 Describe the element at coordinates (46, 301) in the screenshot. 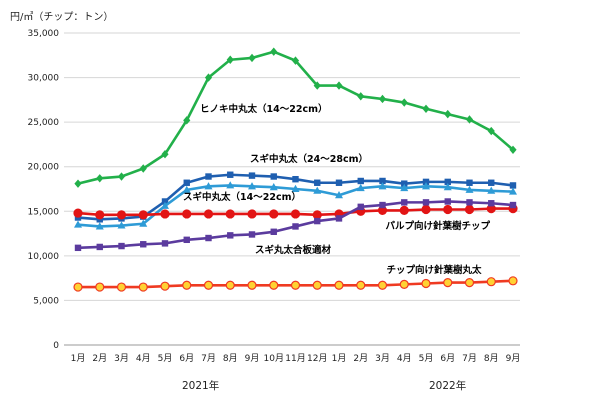

I see `y-tick-label: 5,000` at that location.